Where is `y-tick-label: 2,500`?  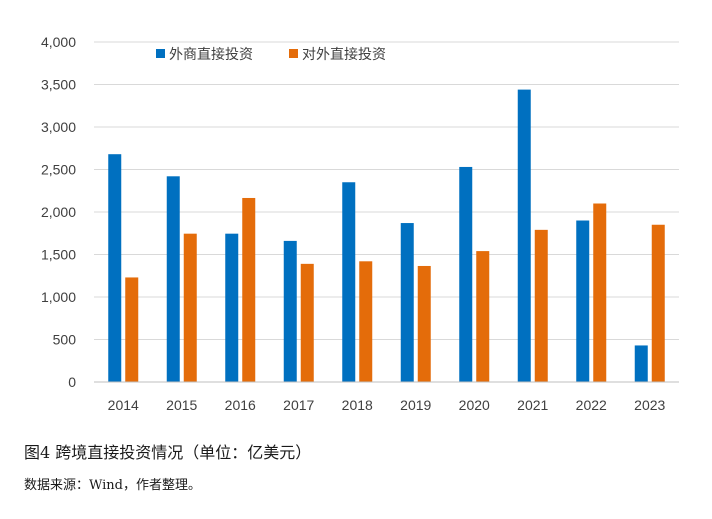 y-tick-label: 2,500 is located at coordinates (58, 170).